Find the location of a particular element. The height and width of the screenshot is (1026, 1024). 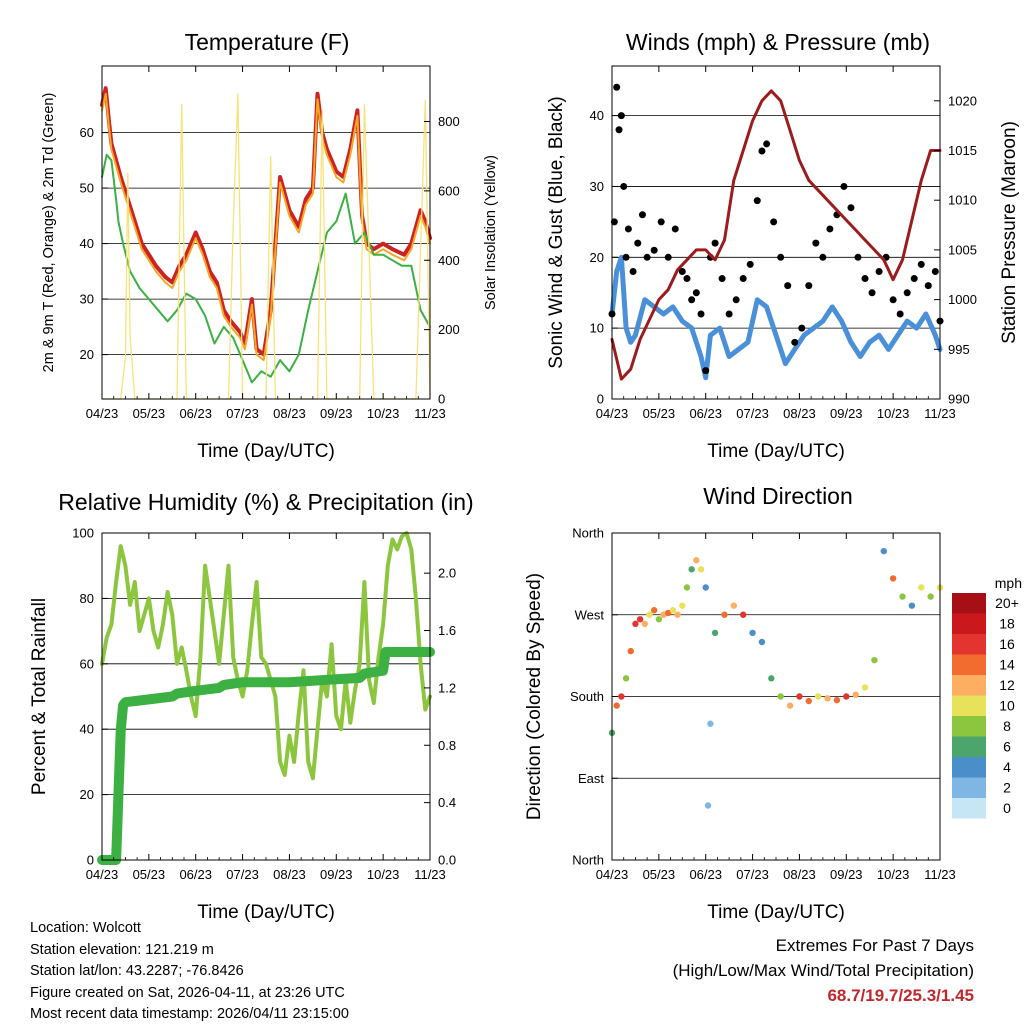

direction-xtick-label-7: 11/23 is located at coordinates (940, 874).